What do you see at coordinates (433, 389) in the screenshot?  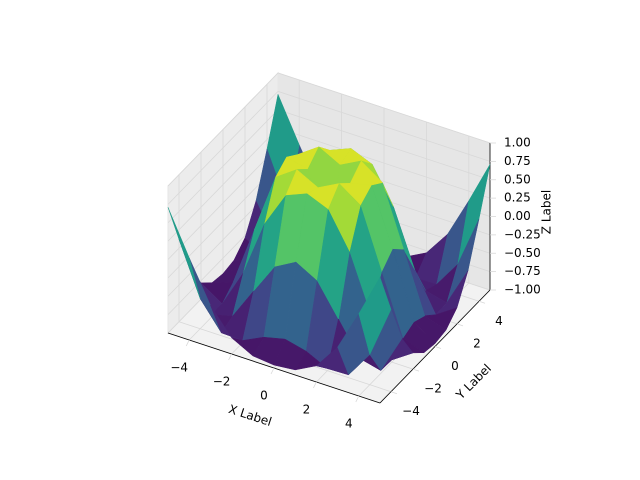 I see `y-tick-label: −2` at bounding box center [433, 389].